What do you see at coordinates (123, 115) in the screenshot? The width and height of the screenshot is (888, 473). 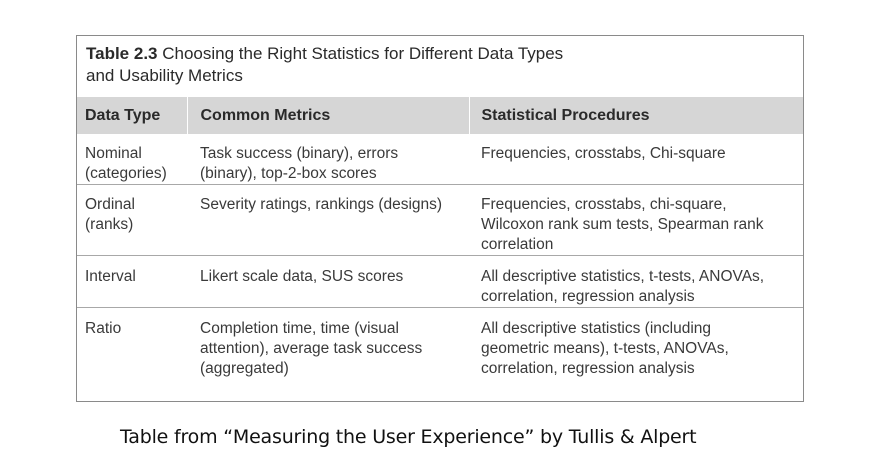 I see `header-data-type: Data Type` at bounding box center [123, 115].